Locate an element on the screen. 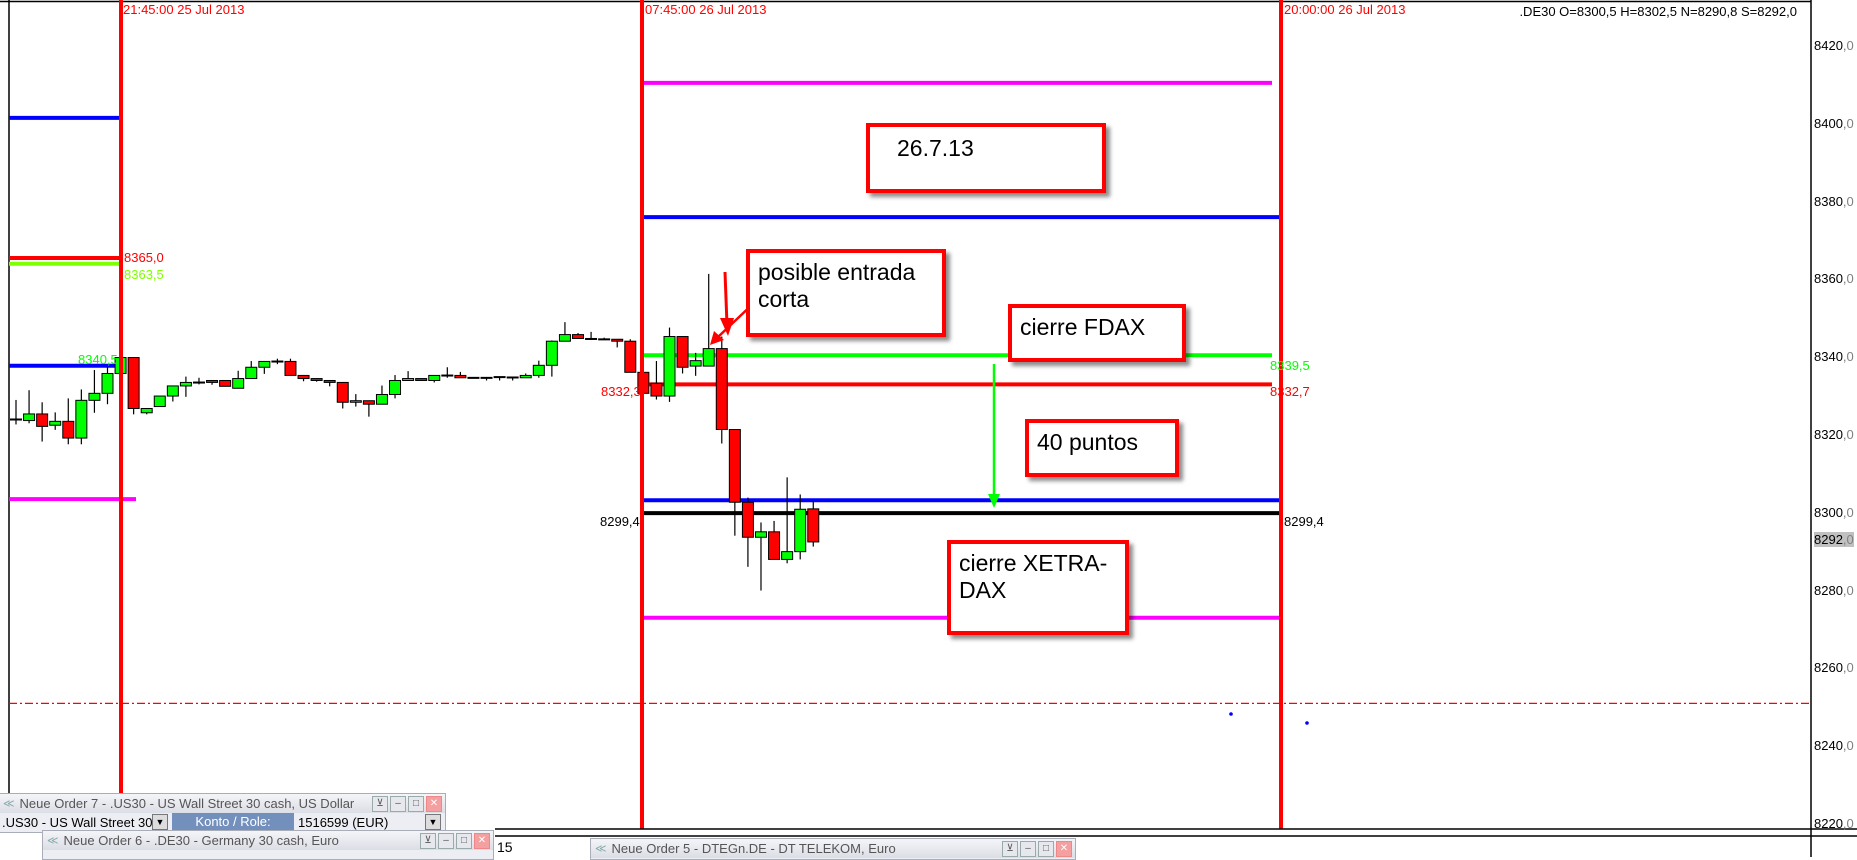 This screenshot has width=1857, height=860. account-select: 1516599 (EUR) is located at coordinates (343, 822).